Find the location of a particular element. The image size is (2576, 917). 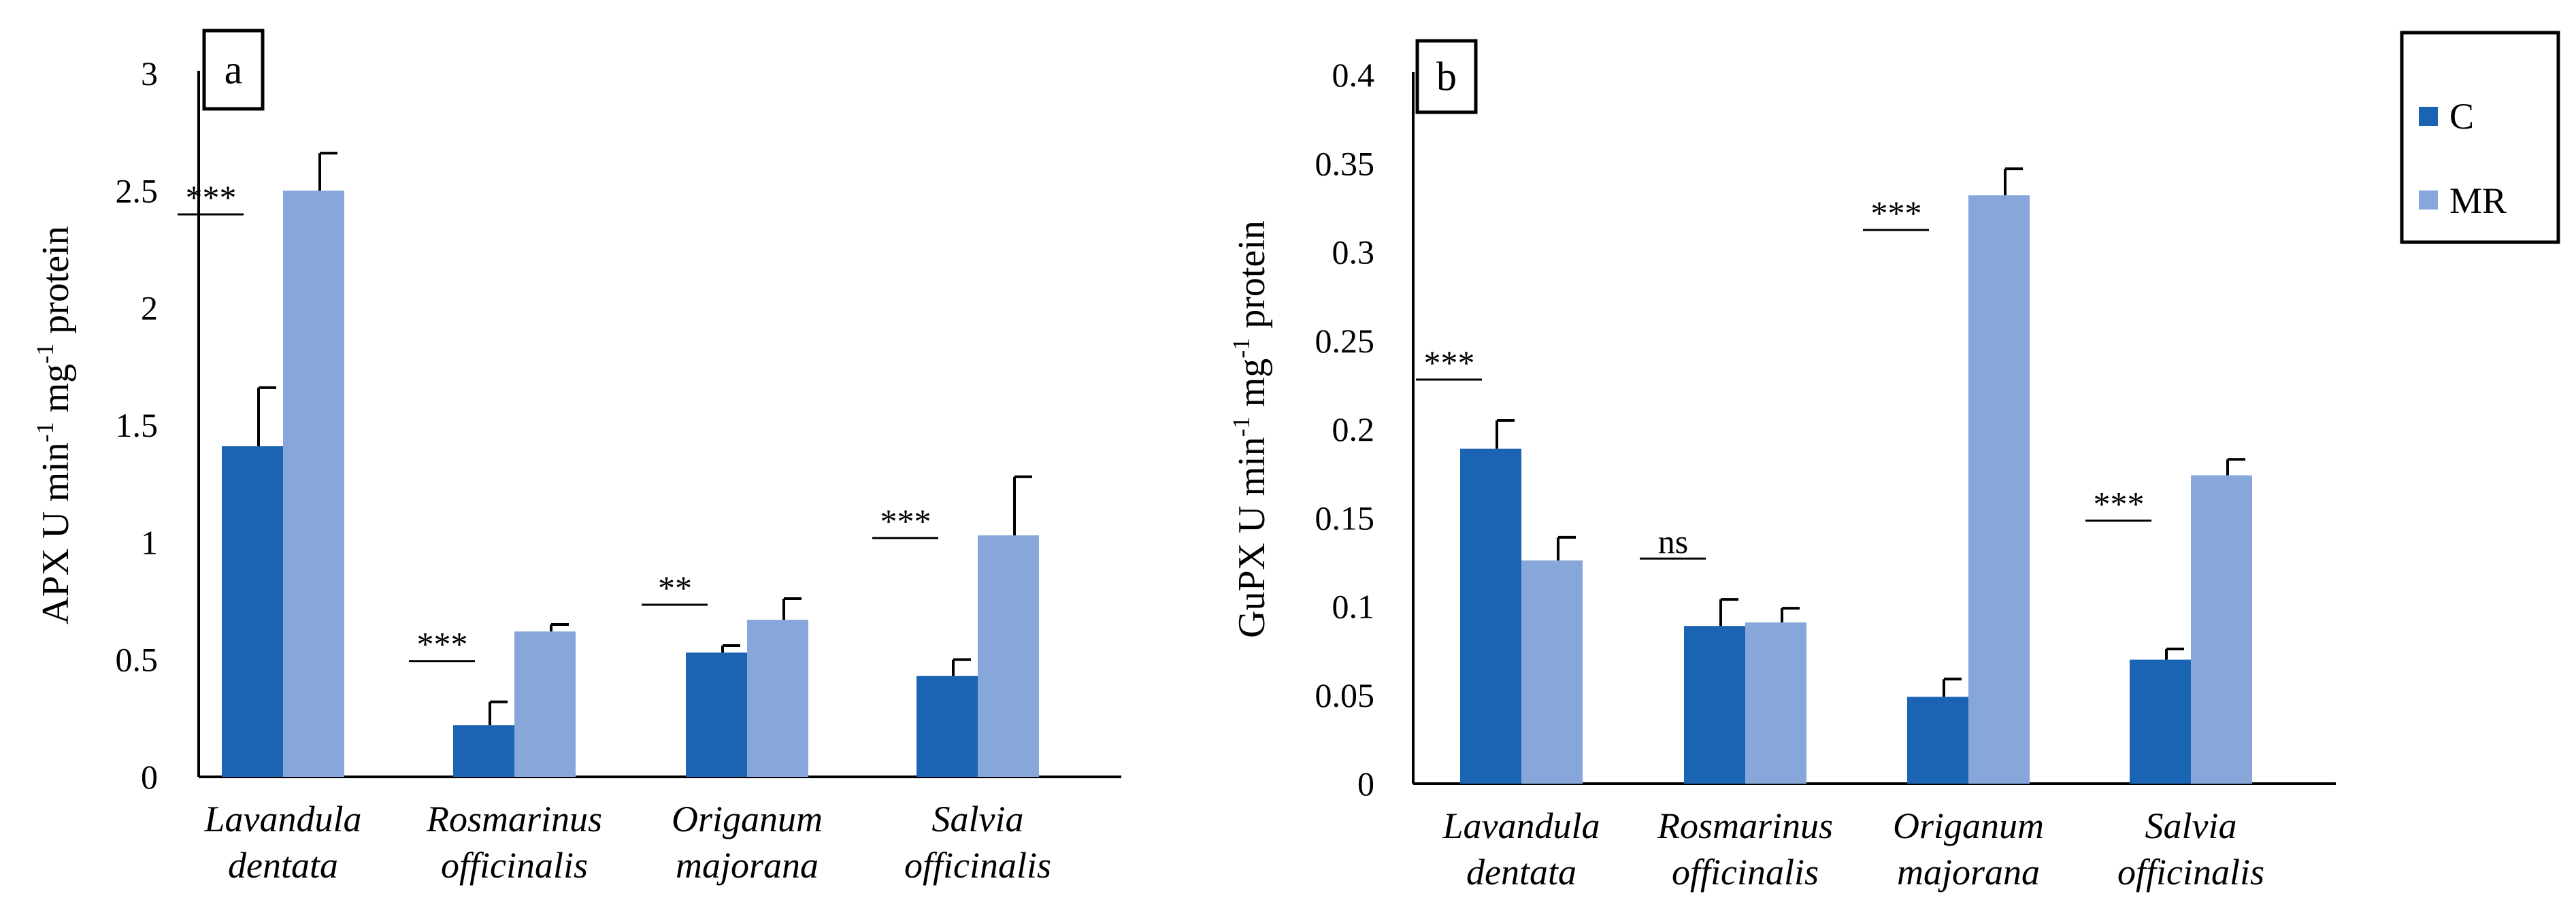

y-tick-label: 0.35 is located at coordinates (1345, 163).